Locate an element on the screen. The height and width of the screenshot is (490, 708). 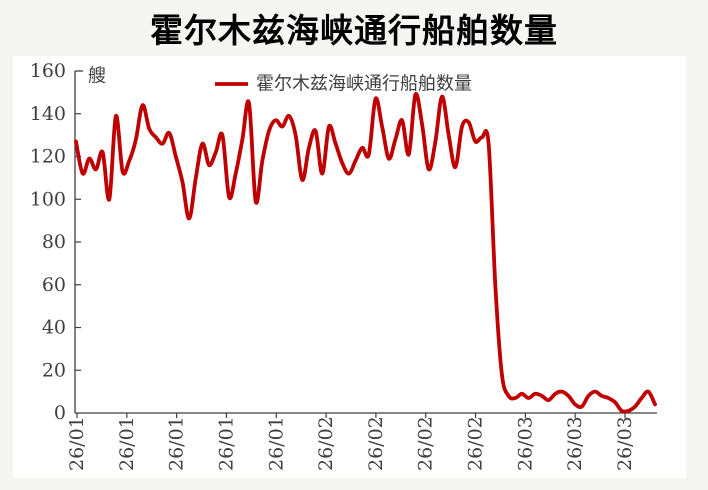
y-axis-tick-label: 140 is located at coordinates (48, 114).